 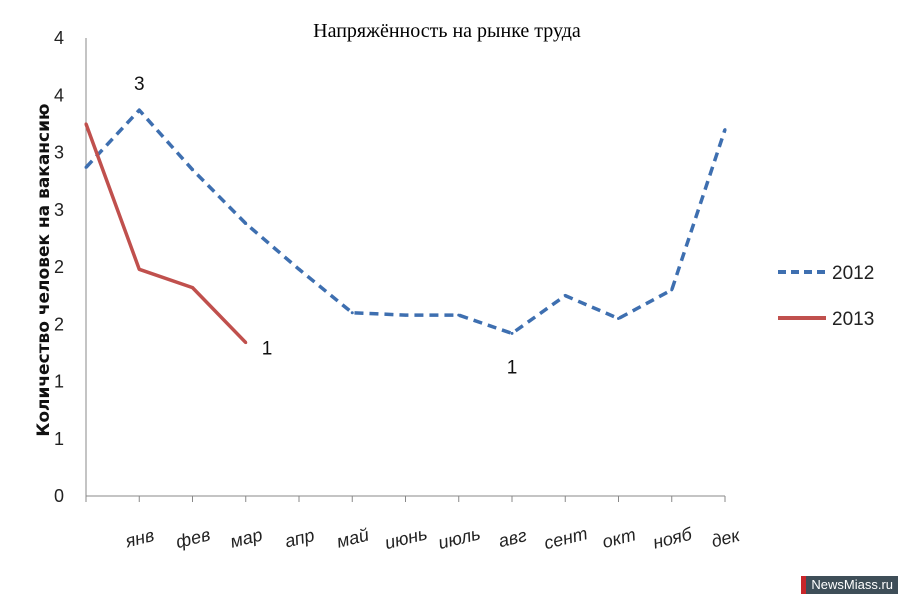 What do you see at coordinates (166, 233) in the screenshot?
I see `series-line-2013` at bounding box center [166, 233].